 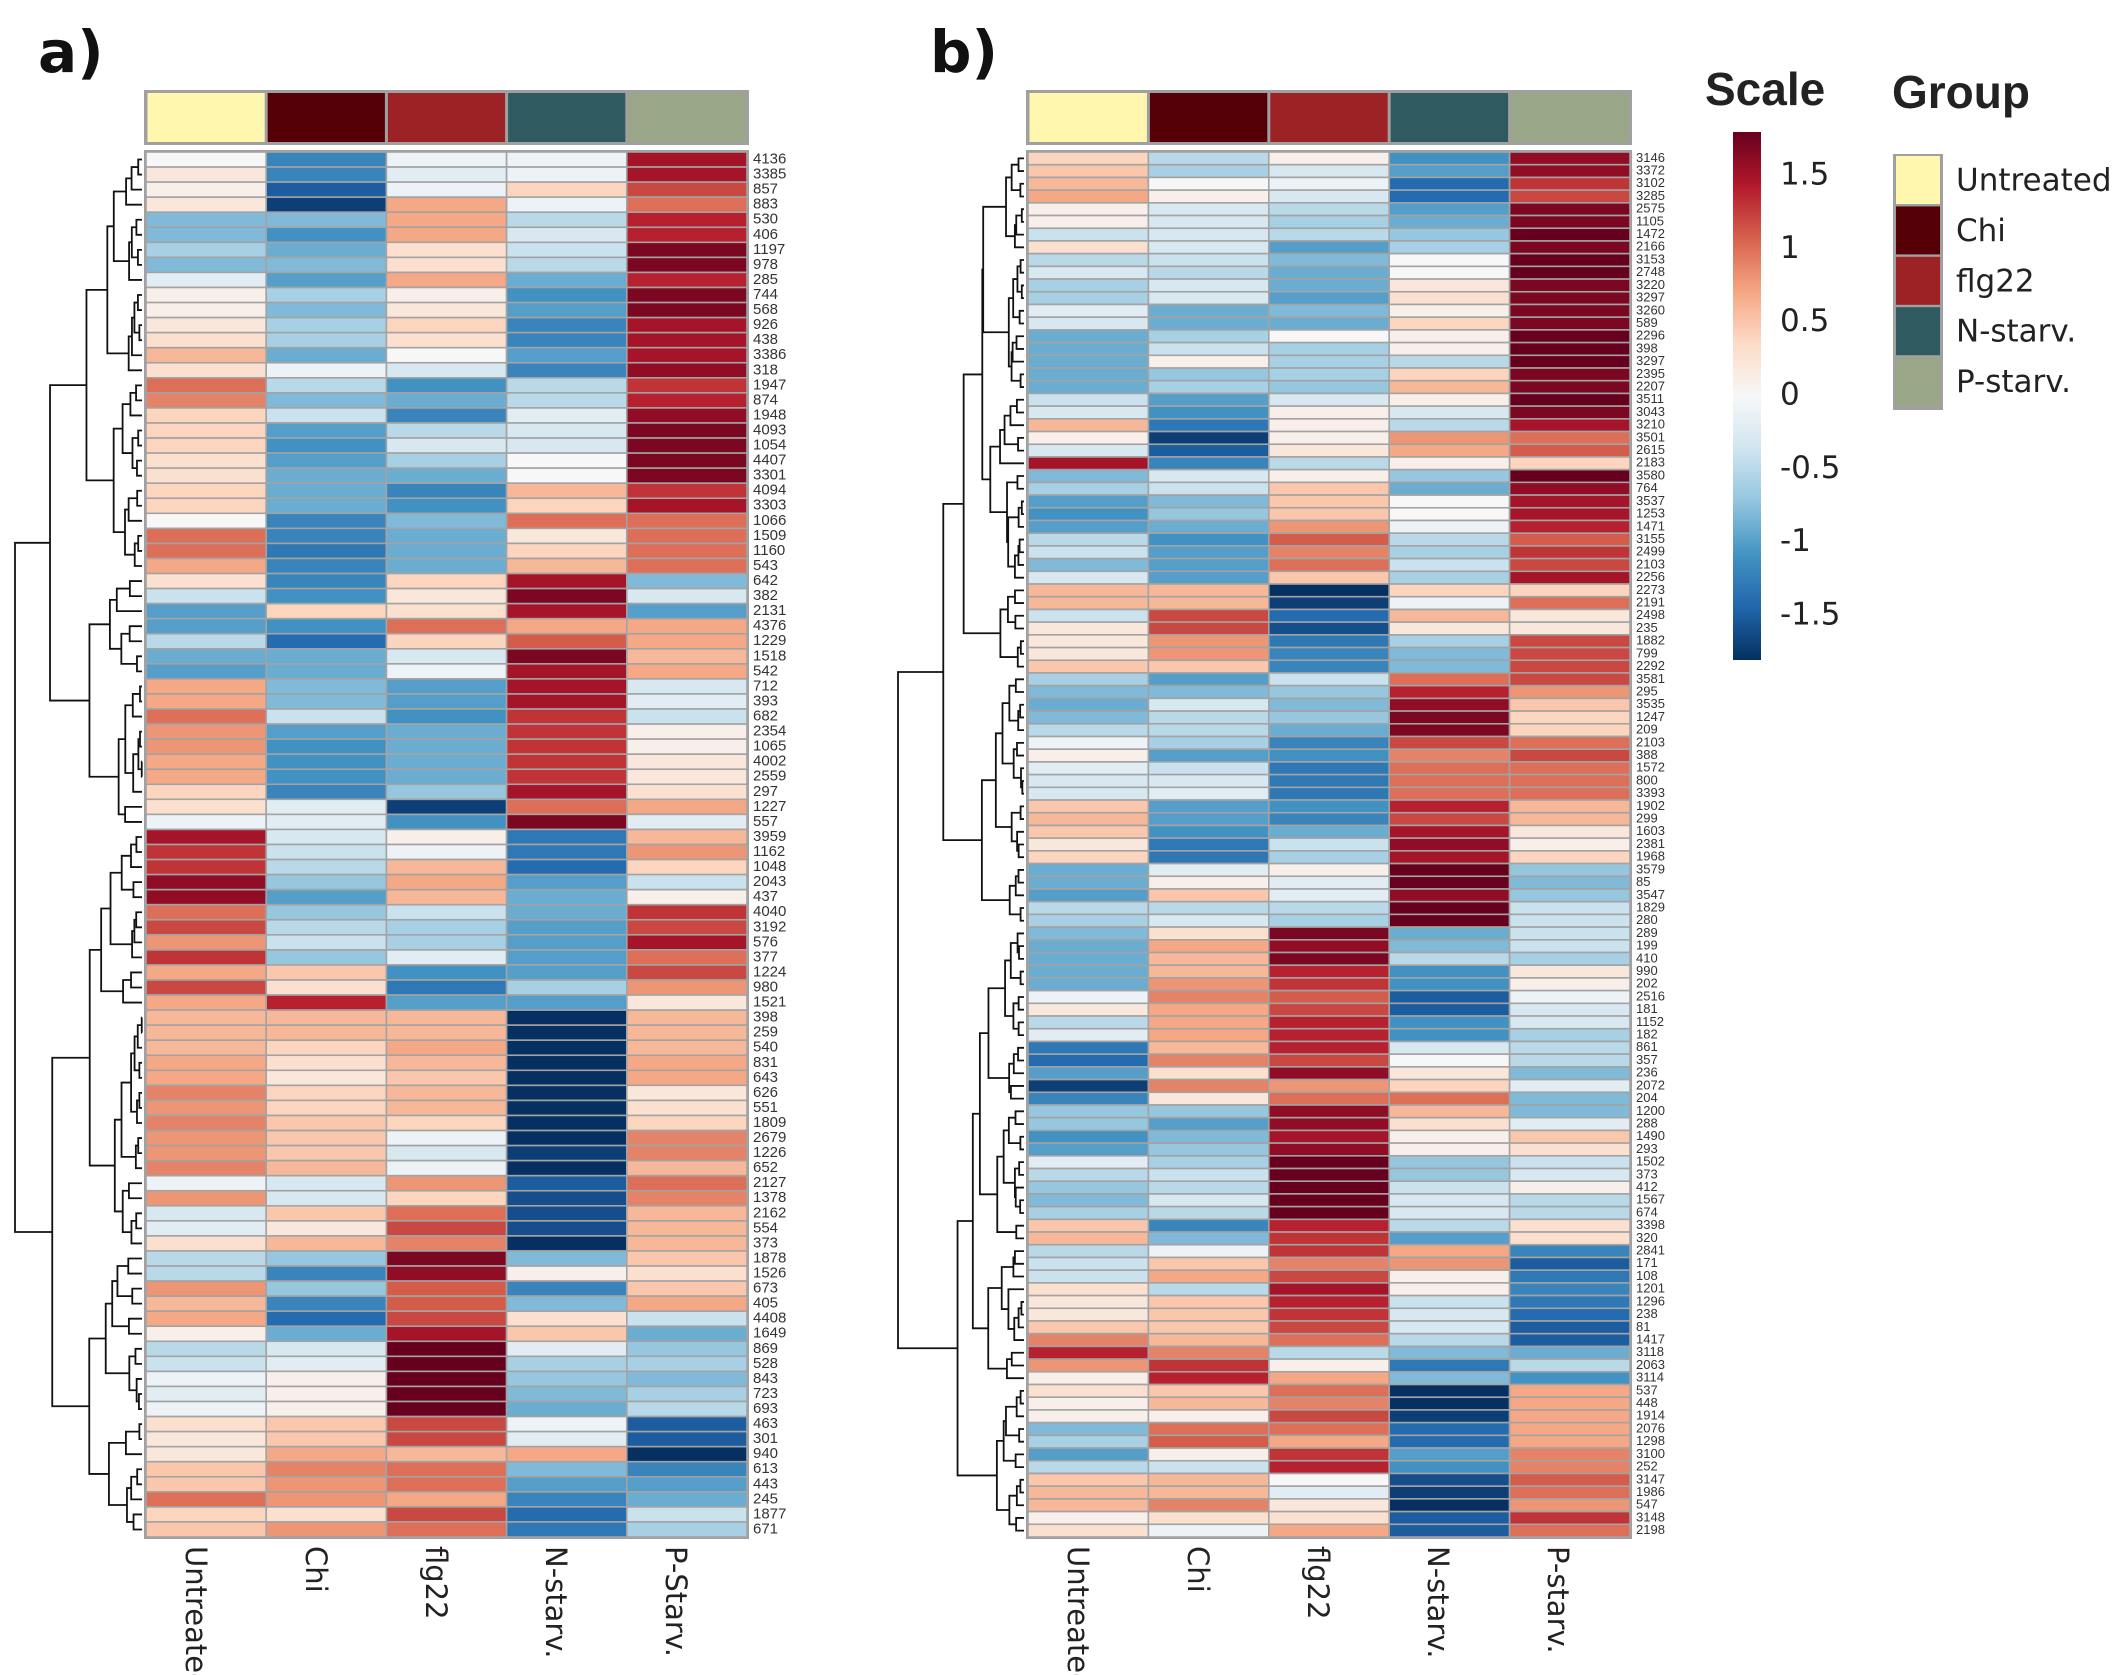 I want to click on row-label: 723, so click(x=765, y=1393).